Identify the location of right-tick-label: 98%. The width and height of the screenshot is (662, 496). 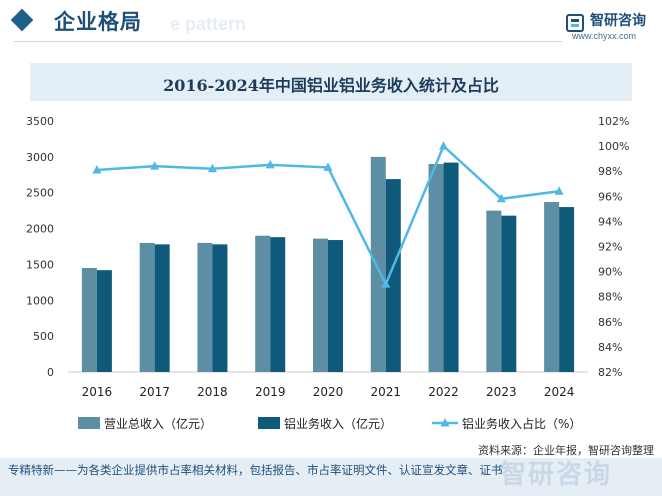
(610, 171).